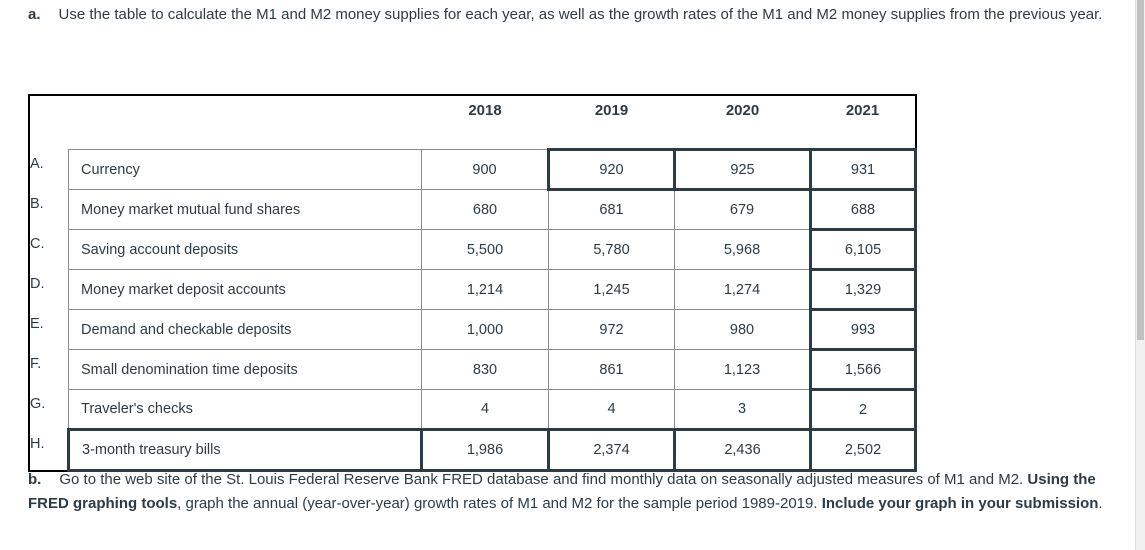  I want to click on value-cell: 830, so click(485, 369).